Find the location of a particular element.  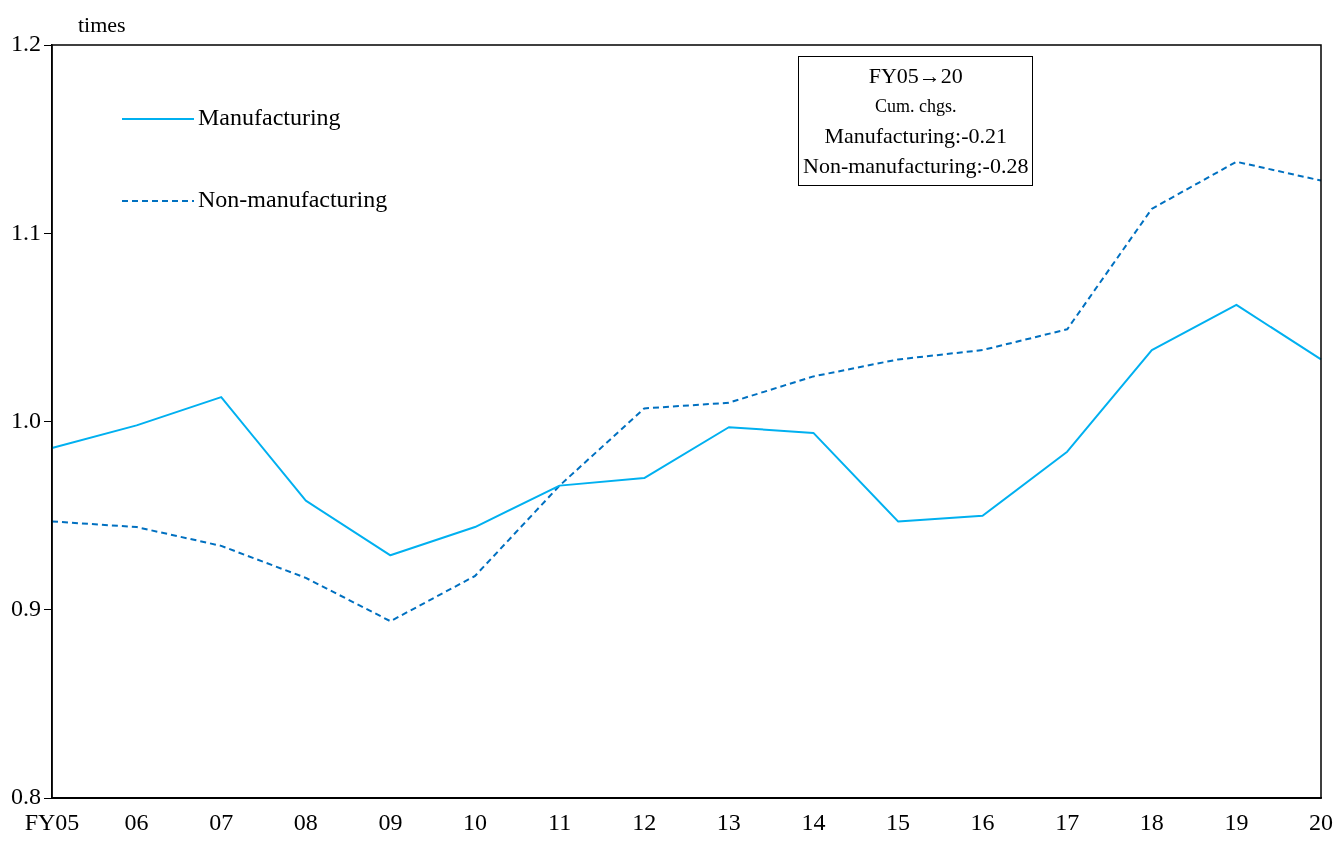

x-tick-label: 11 is located at coordinates (560, 821).